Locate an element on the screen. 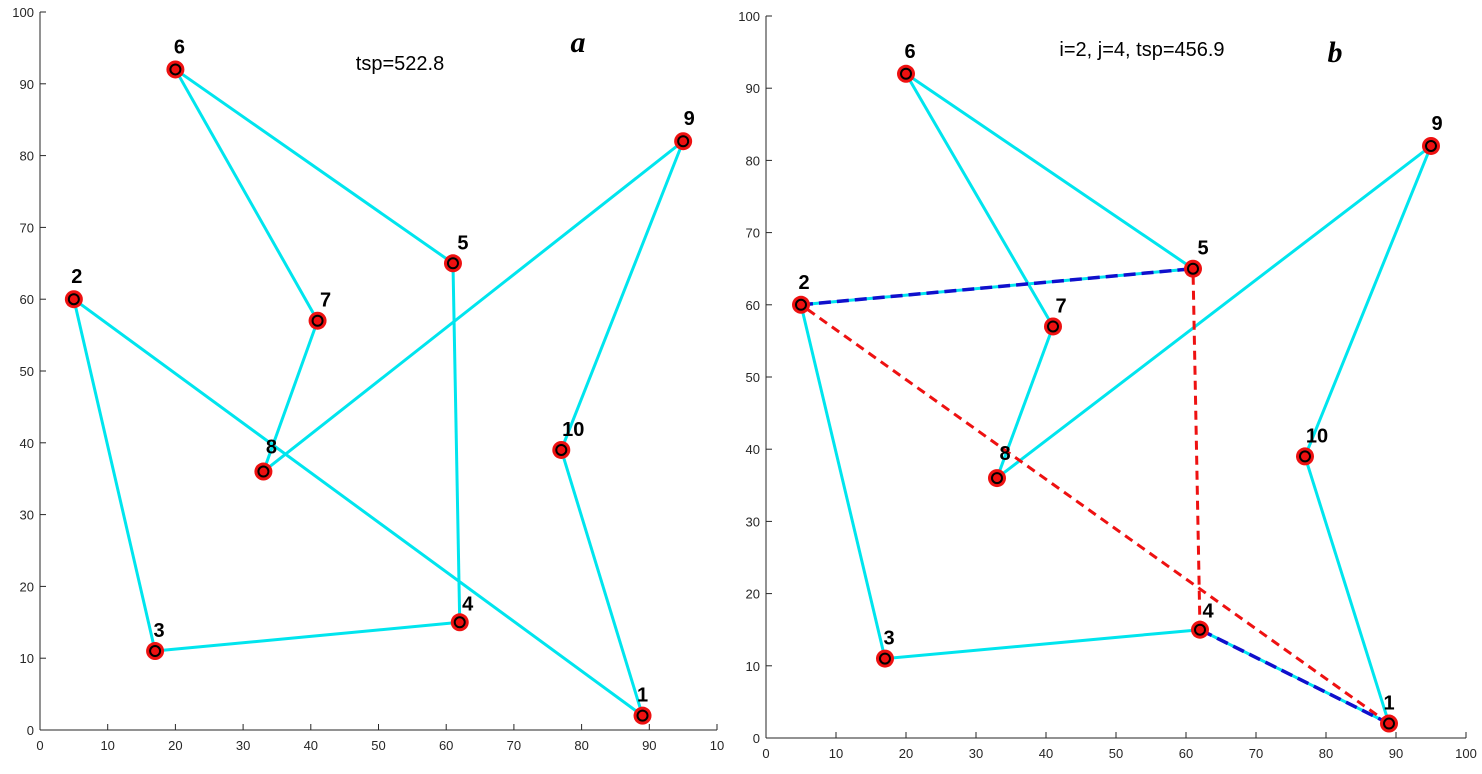 Image resolution: width=1482 pixels, height=774 pixels. b-x-tick-label: 50 is located at coordinates (1116, 753).